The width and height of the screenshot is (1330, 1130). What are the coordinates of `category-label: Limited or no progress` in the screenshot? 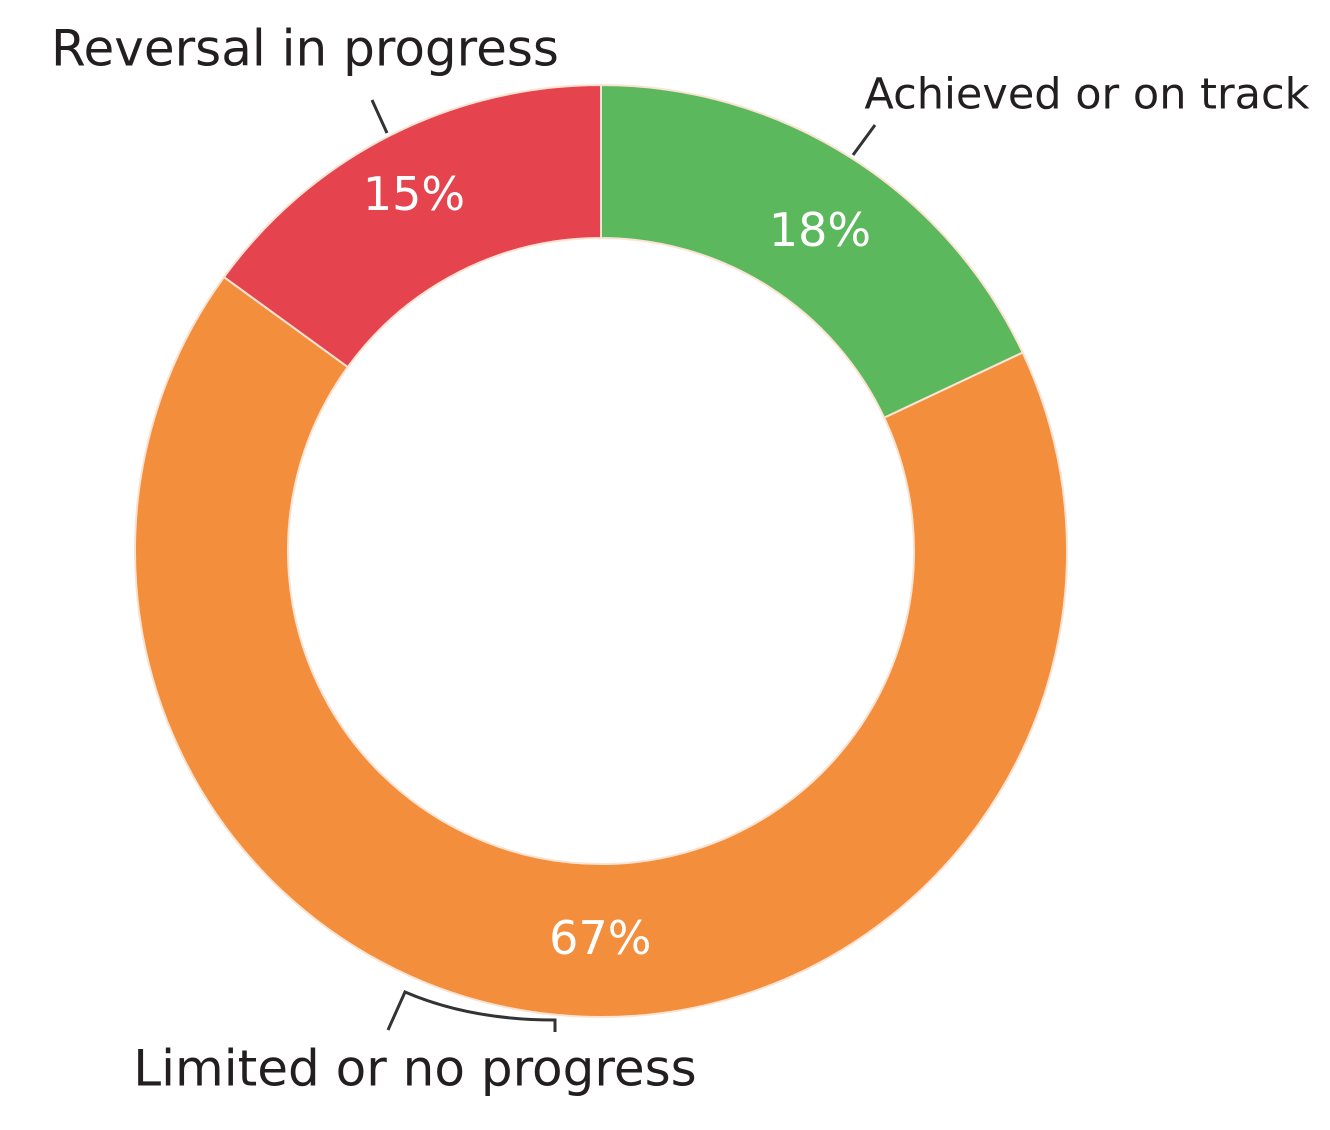 It's located at (414, 1069).